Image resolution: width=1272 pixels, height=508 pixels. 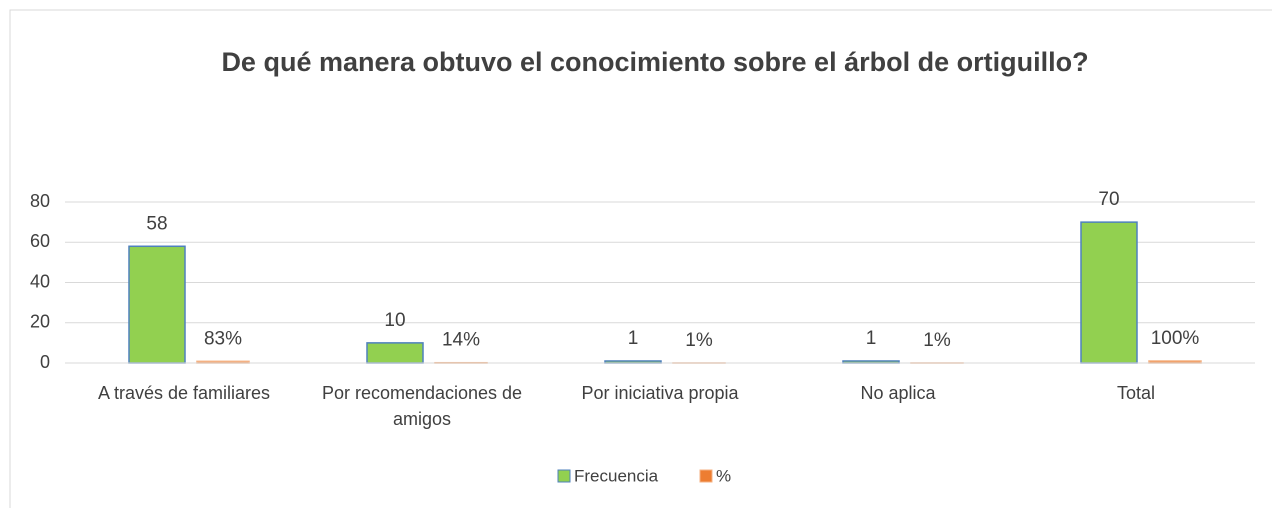 What do you see at coordinates (40, 281) in the screenshot?
I see `y-tick-label: 40` at bounding box center [40, 281].